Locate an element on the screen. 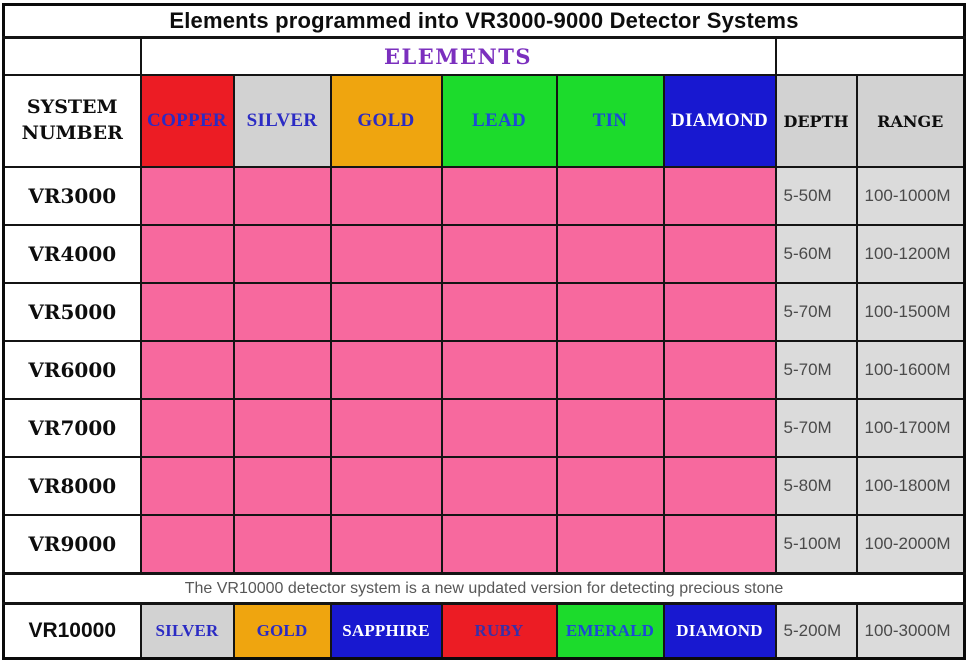 The image size is (970, 663). table-row-vr8000: VR8000 5-80M 100-1800M is located at coordinates (484, 486).